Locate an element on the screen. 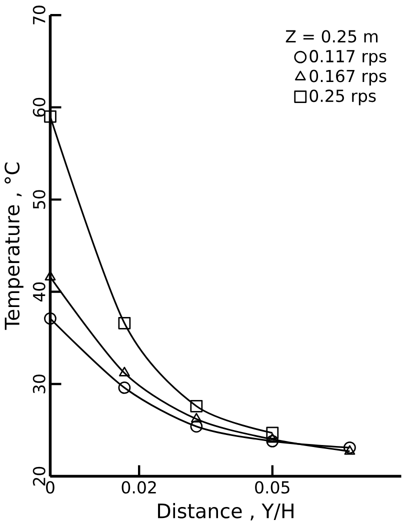  x-tick-label: 0.05 is located at coordinates (272, 487).